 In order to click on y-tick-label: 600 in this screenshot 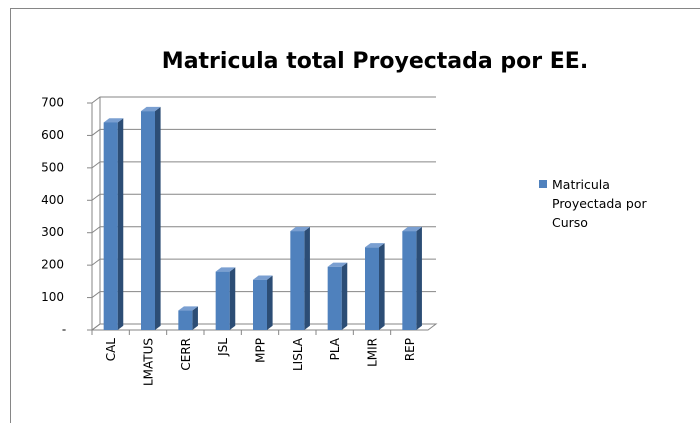, I will do `click(52, 135)`.